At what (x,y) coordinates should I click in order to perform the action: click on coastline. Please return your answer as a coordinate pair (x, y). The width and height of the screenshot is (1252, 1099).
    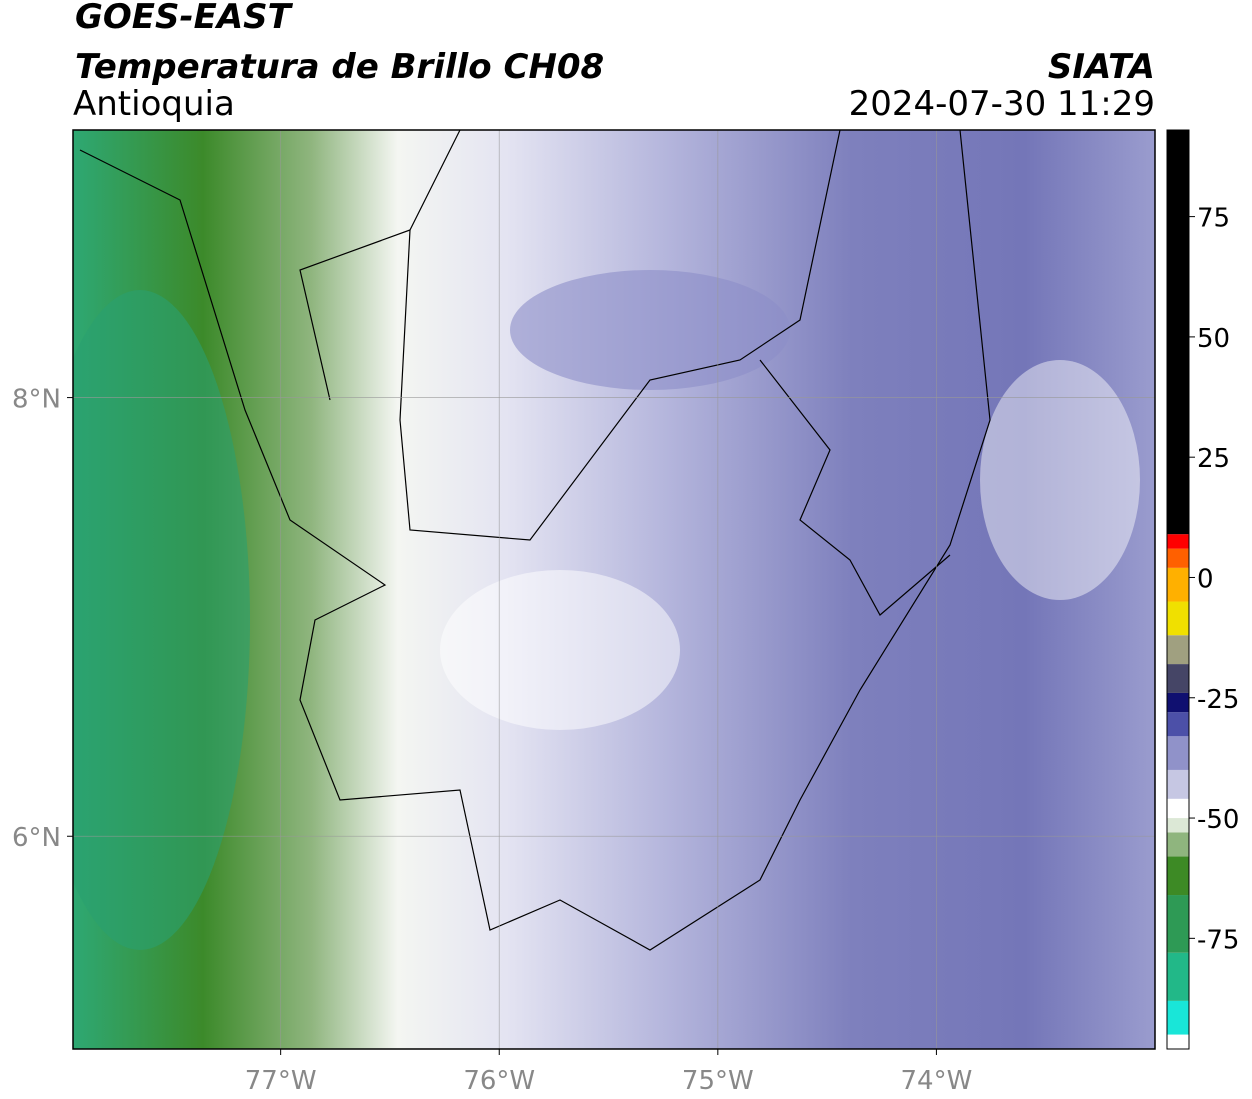
    Looking at the image, I should click on (380, 265).